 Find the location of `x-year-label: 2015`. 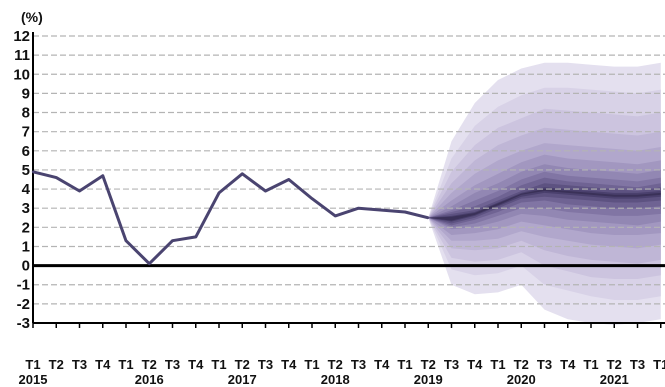

x-year-label: 2015 is located at coordinates (33, 379).